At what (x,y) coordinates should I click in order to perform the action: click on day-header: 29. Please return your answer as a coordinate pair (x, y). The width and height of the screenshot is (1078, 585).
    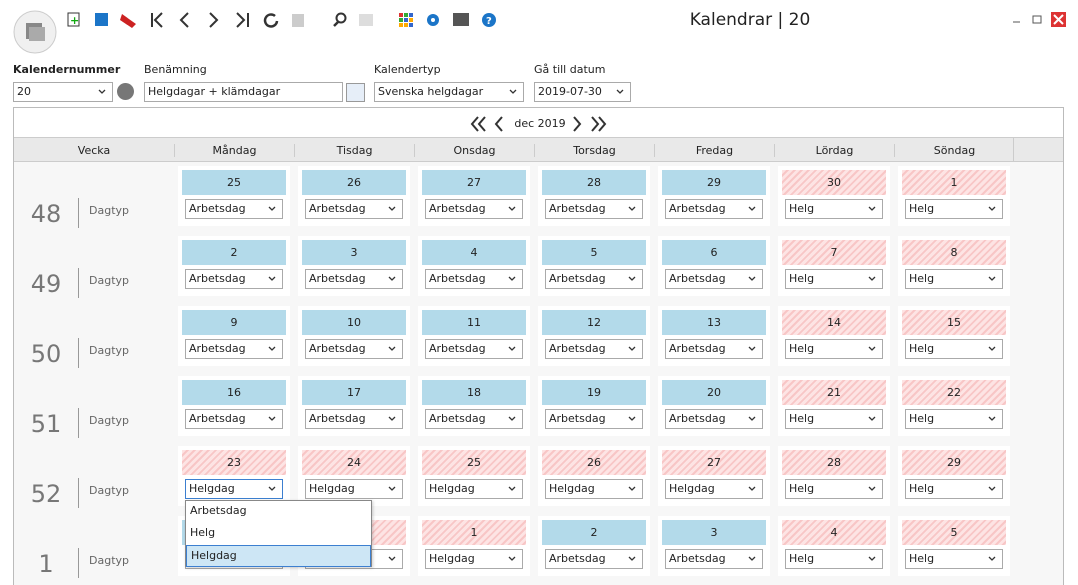
    Looking at the image, I should click on (954, 462).